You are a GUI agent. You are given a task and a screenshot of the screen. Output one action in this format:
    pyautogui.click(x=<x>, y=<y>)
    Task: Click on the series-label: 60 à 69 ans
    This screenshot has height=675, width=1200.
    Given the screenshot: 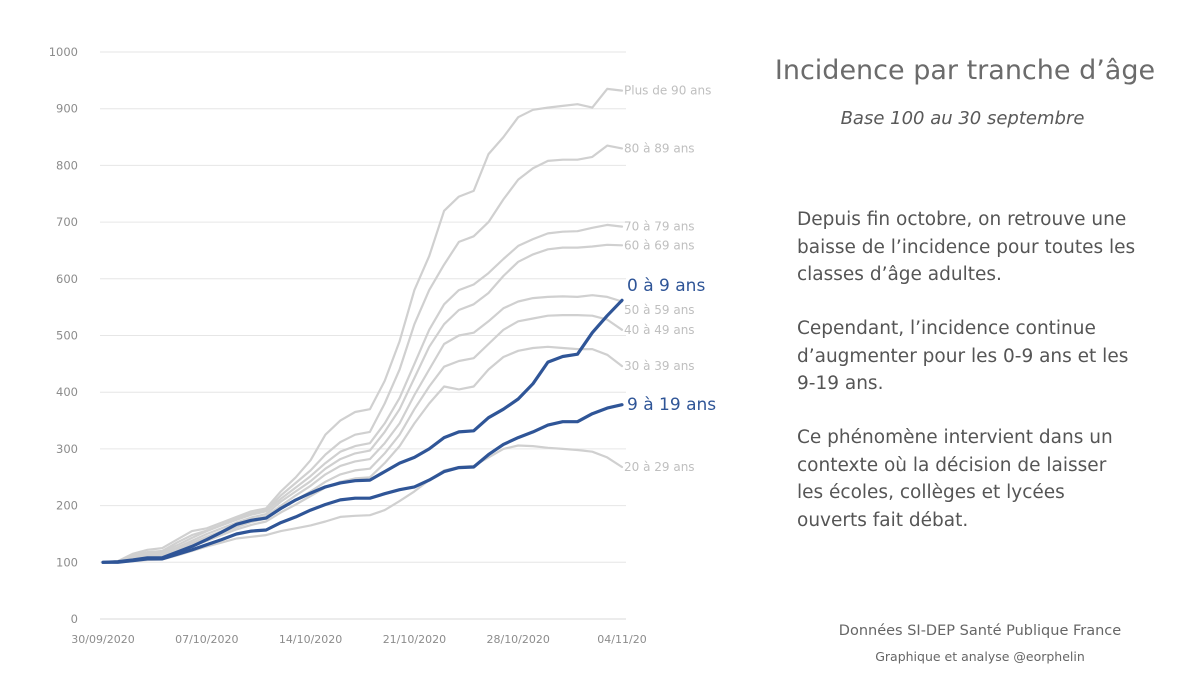 What is the action you would take?
    pyautogui.click(x=659, y=245)
    